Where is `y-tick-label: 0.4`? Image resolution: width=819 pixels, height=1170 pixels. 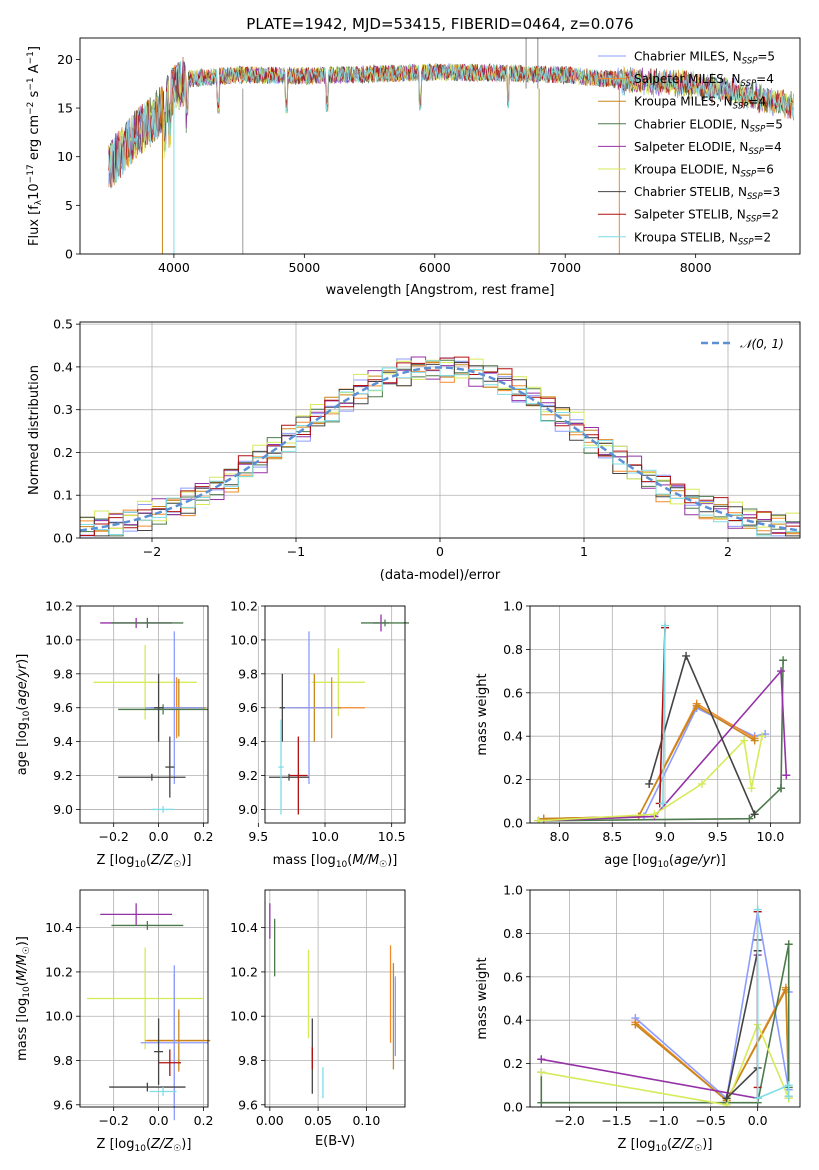
y-tick-label: 0.4 is located at coordinates (513, 1020).